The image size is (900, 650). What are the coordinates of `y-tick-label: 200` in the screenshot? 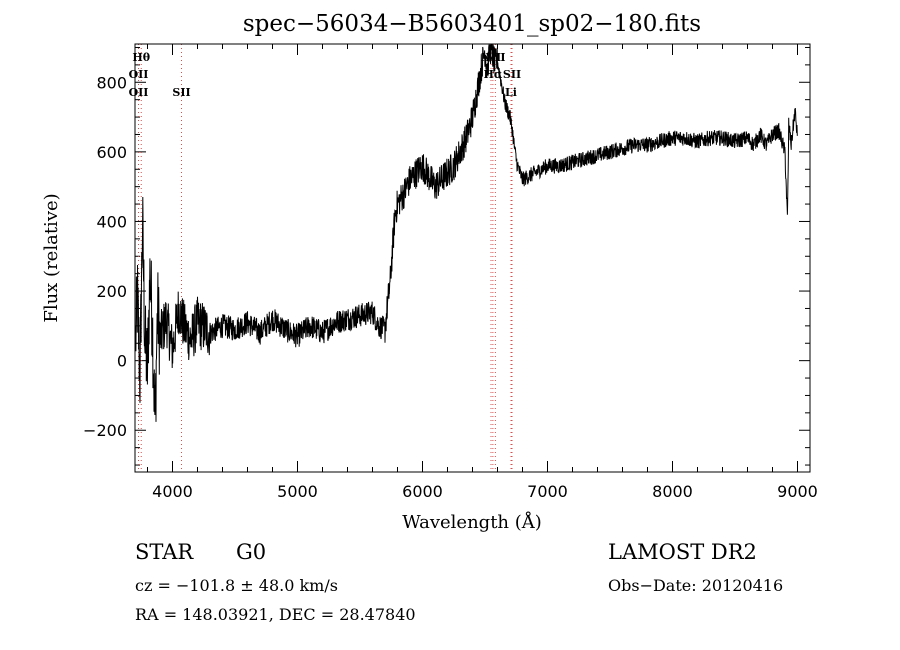 It's located at (111, 291).